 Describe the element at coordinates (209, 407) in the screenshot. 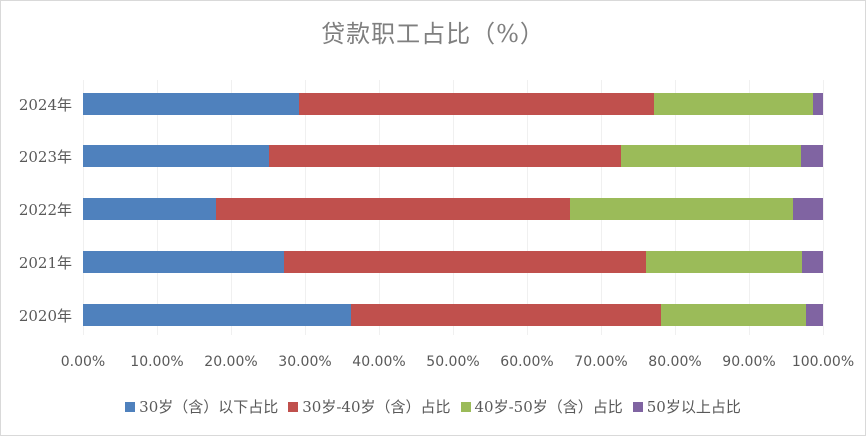

I see `legend-label: 30岁（含）以下占比` at that location.